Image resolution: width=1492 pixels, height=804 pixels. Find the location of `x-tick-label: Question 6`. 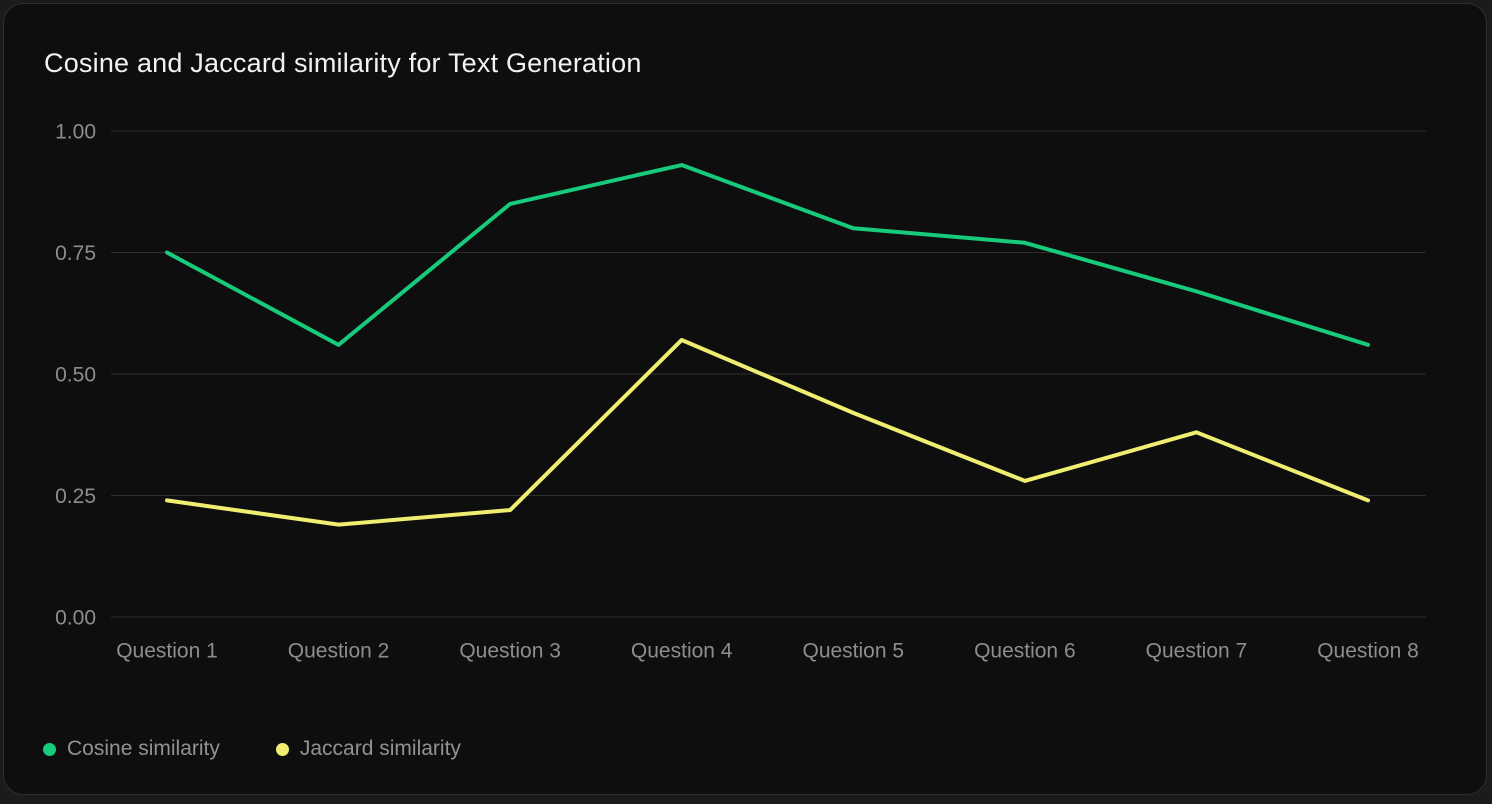

x-tick-label: Question 6 is located at coordinates (1025, 650).